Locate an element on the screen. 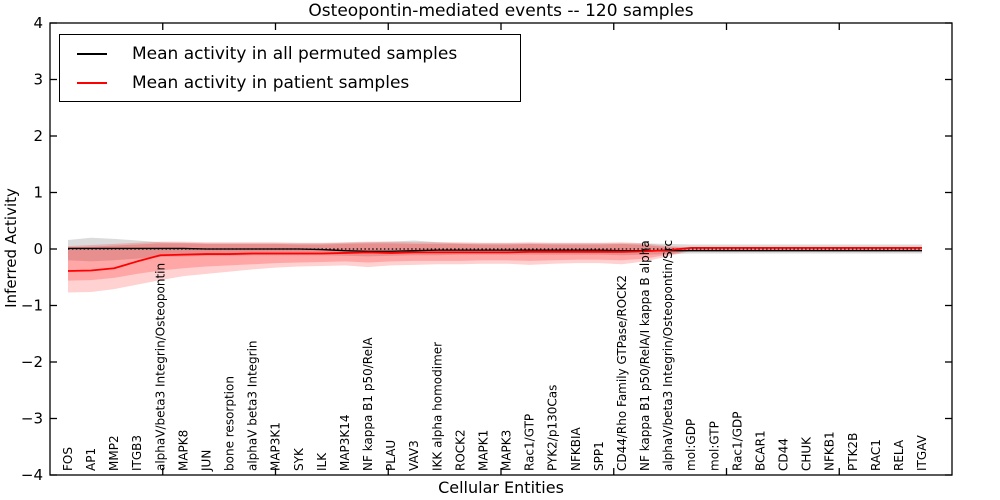  x-category-label: CHUK is located at coordinates (807, 453).